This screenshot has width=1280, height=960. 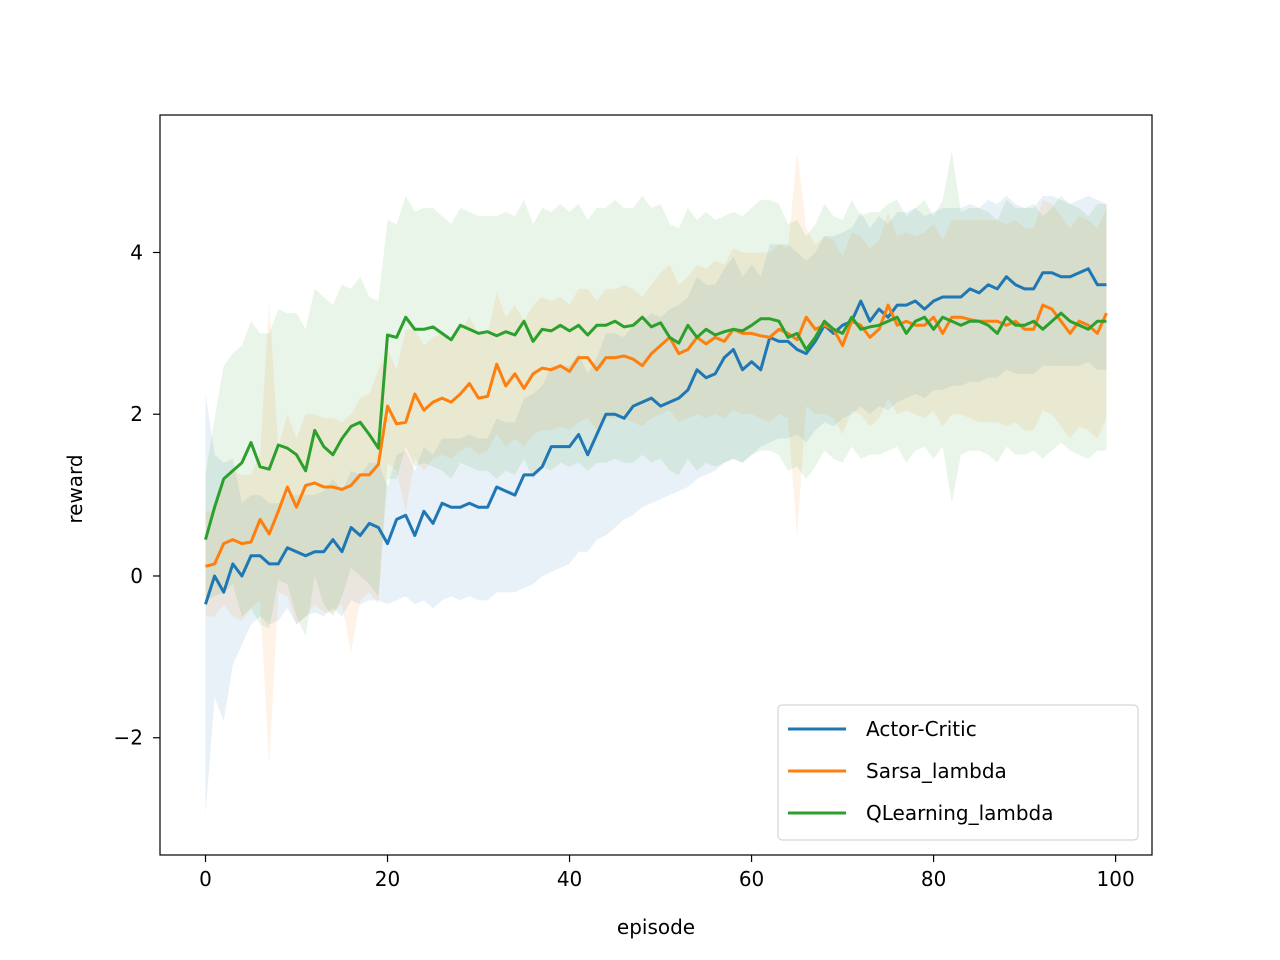 What do you see at coordinates (656, 927) in the screenshot?
I see `x-axis-label: episode` at bounding box center [656, 927].